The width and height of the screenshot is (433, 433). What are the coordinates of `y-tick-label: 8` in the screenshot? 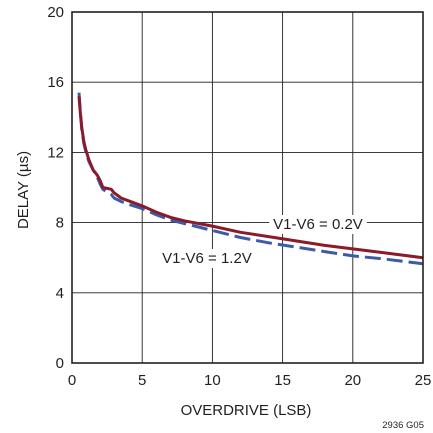 It's located at (60, 223).